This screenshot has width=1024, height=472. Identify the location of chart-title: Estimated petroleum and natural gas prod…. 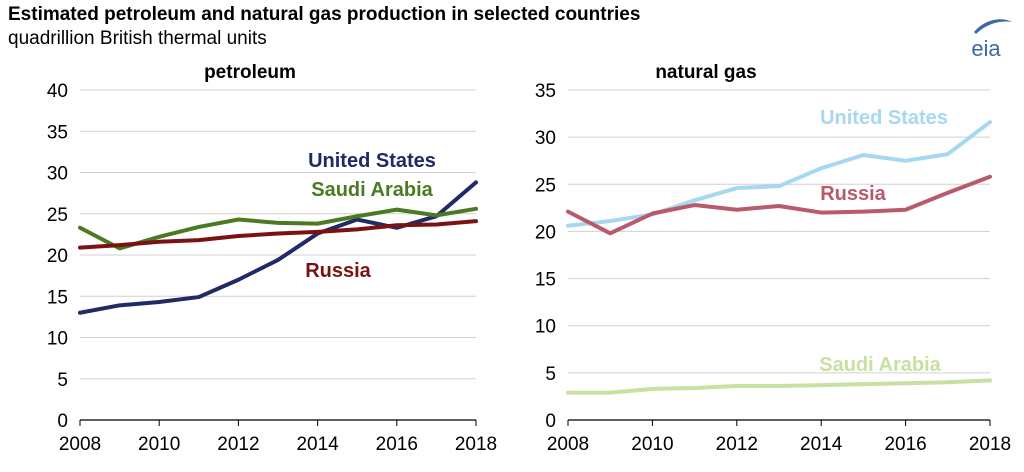
(324, 14).